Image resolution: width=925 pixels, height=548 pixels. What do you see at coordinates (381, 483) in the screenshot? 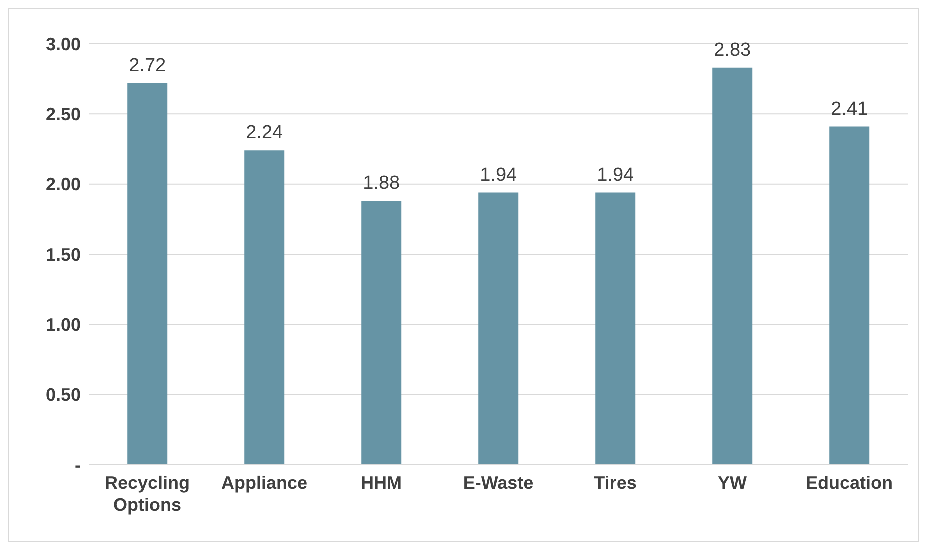
I see `x-tick-label: HHM` at bounding box center [381, 483].